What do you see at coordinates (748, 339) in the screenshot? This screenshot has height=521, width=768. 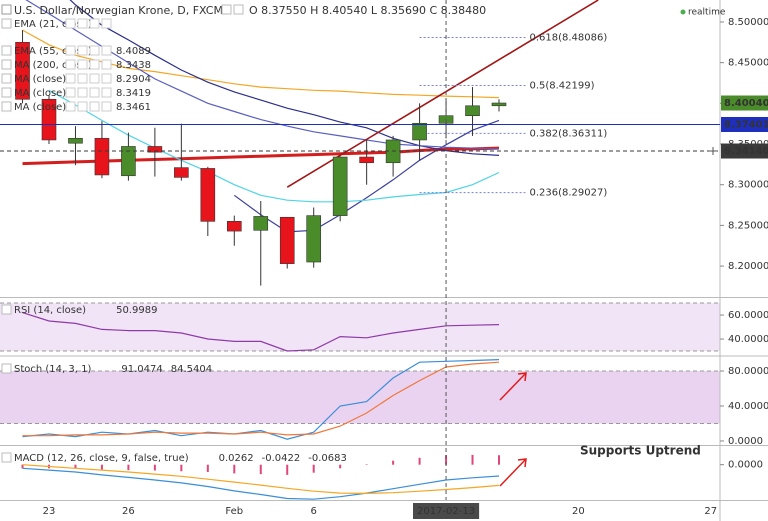 I see `y-tick-label: 40.0000` at bounding box center [748, 339].